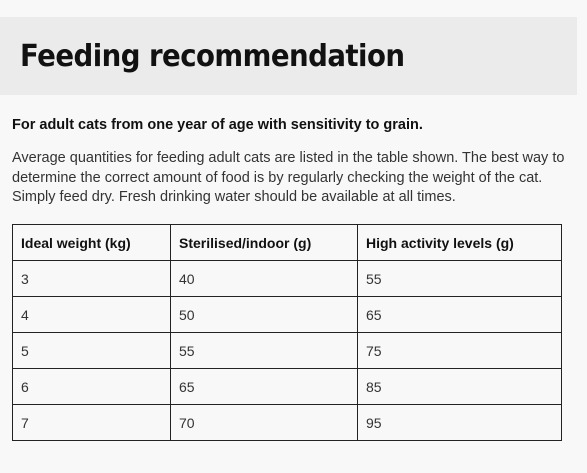 This screenshot has height=473, width=587. What do you see at coordinates (91, 386) in the screenshot?
I see `table-cell-weight: 6` at bounding box center [91, 386].